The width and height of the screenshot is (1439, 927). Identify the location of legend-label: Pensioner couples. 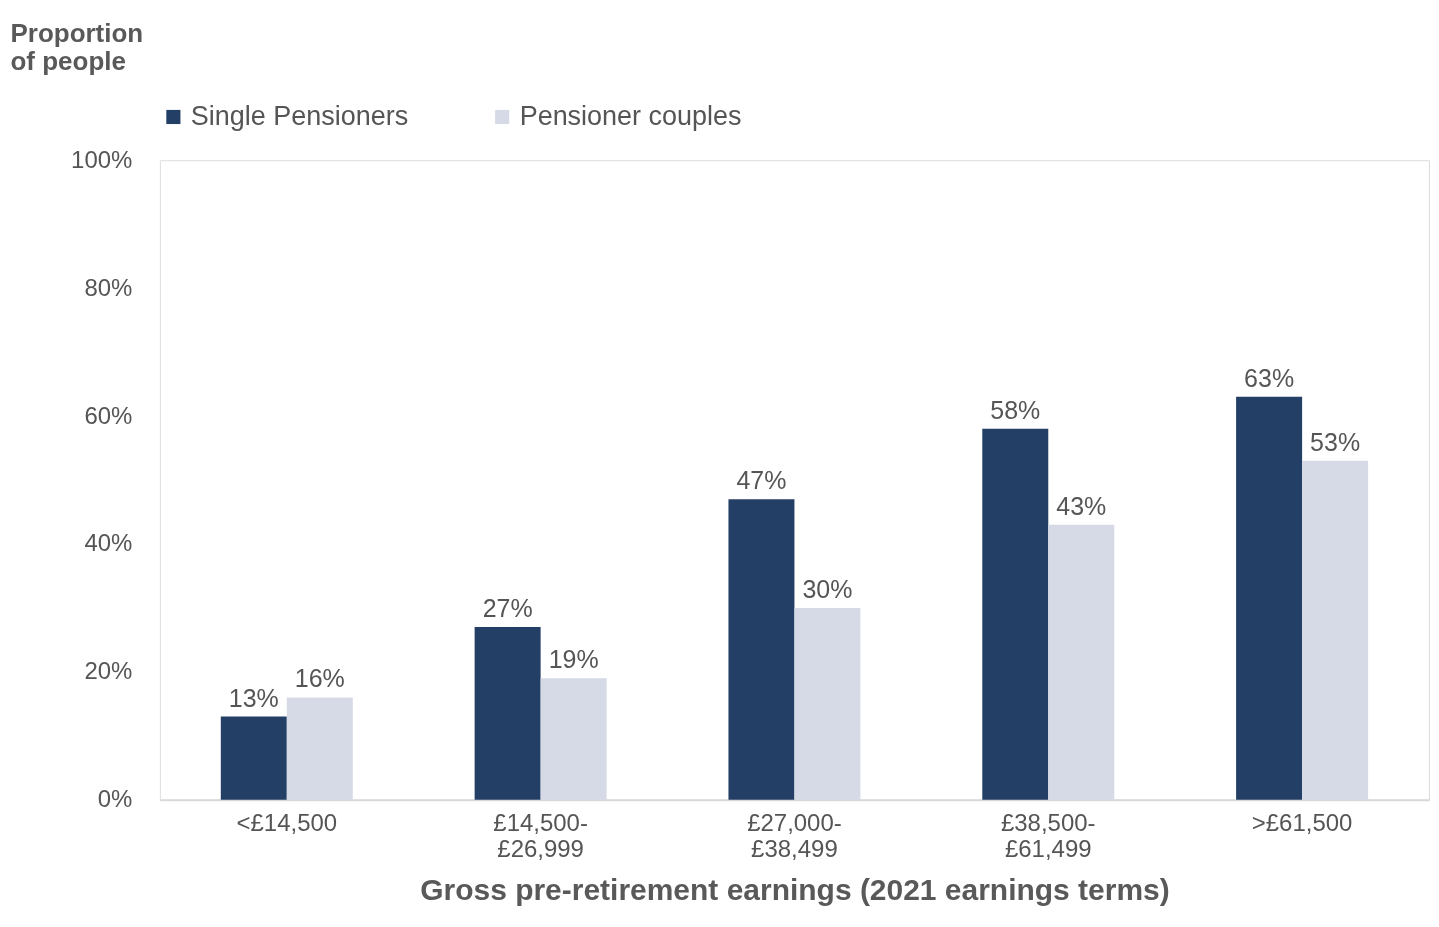
(630, 115).